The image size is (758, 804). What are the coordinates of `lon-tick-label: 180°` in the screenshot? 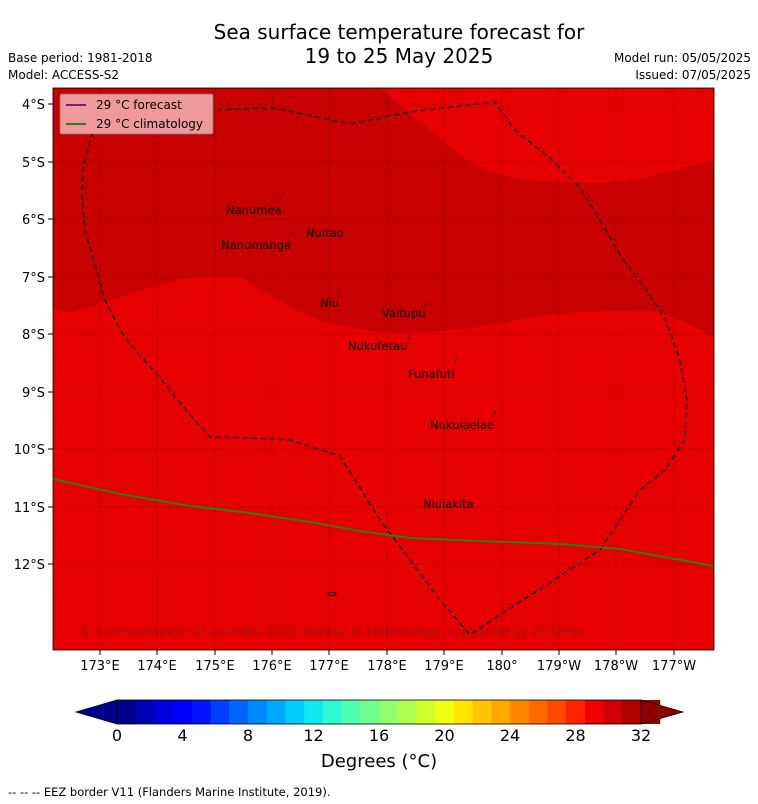 It's located at (501, 666).